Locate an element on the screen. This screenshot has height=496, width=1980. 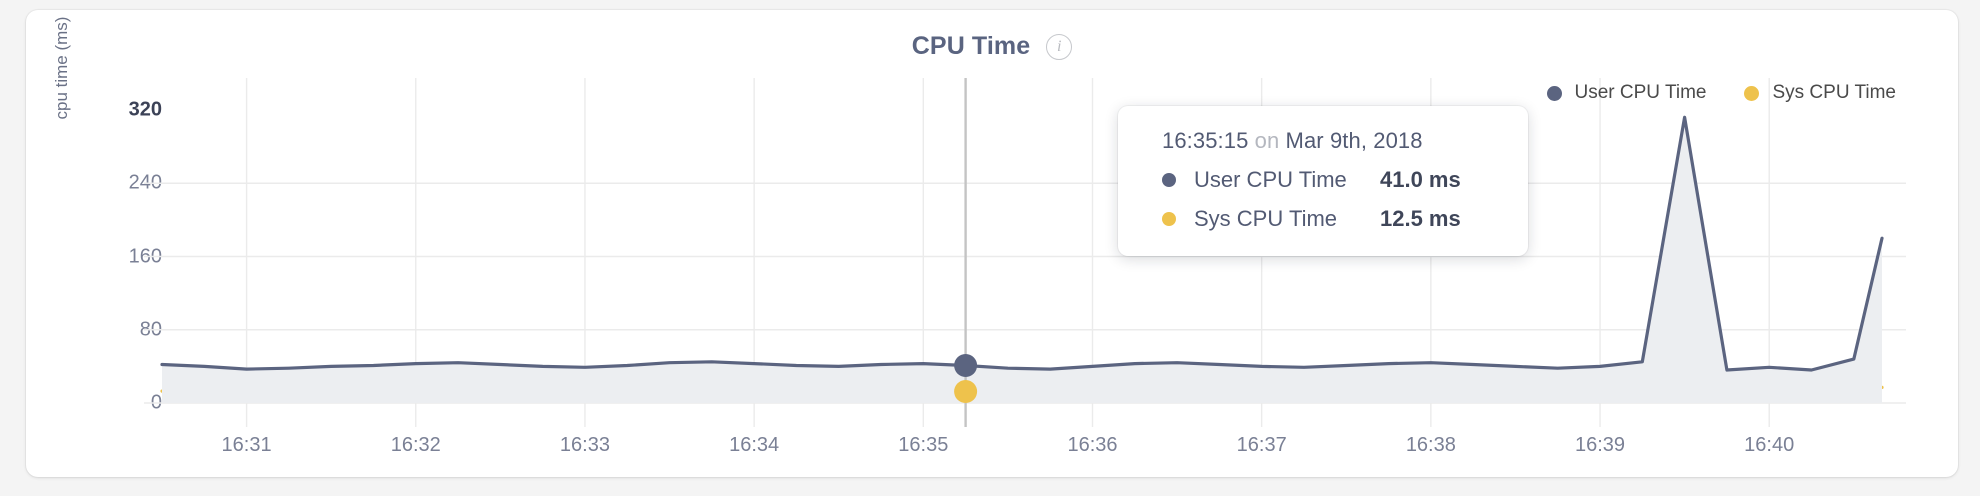
x-axis-tick-label: 16:34 is located at coordinates (754, 445).